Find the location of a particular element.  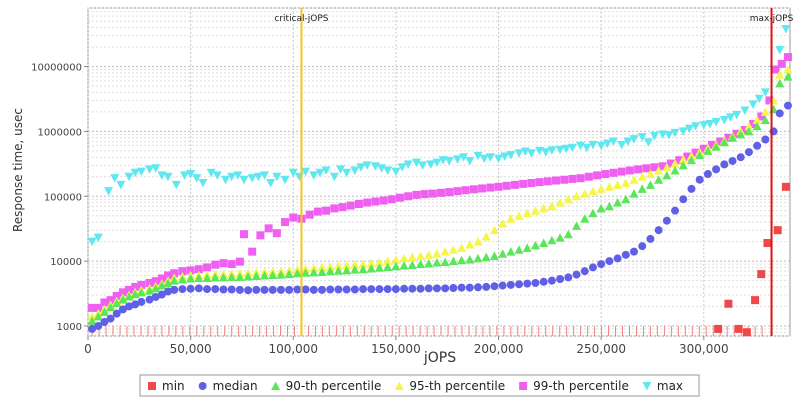

legend-label: median is located at coordinates (235, 386).